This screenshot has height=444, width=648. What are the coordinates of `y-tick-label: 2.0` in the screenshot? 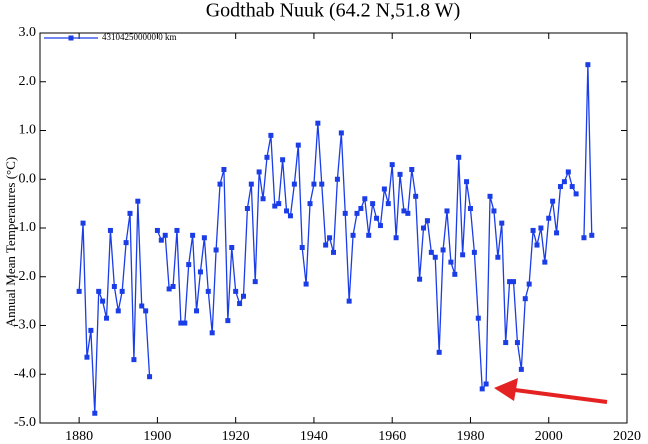 It's located at (28, 81).